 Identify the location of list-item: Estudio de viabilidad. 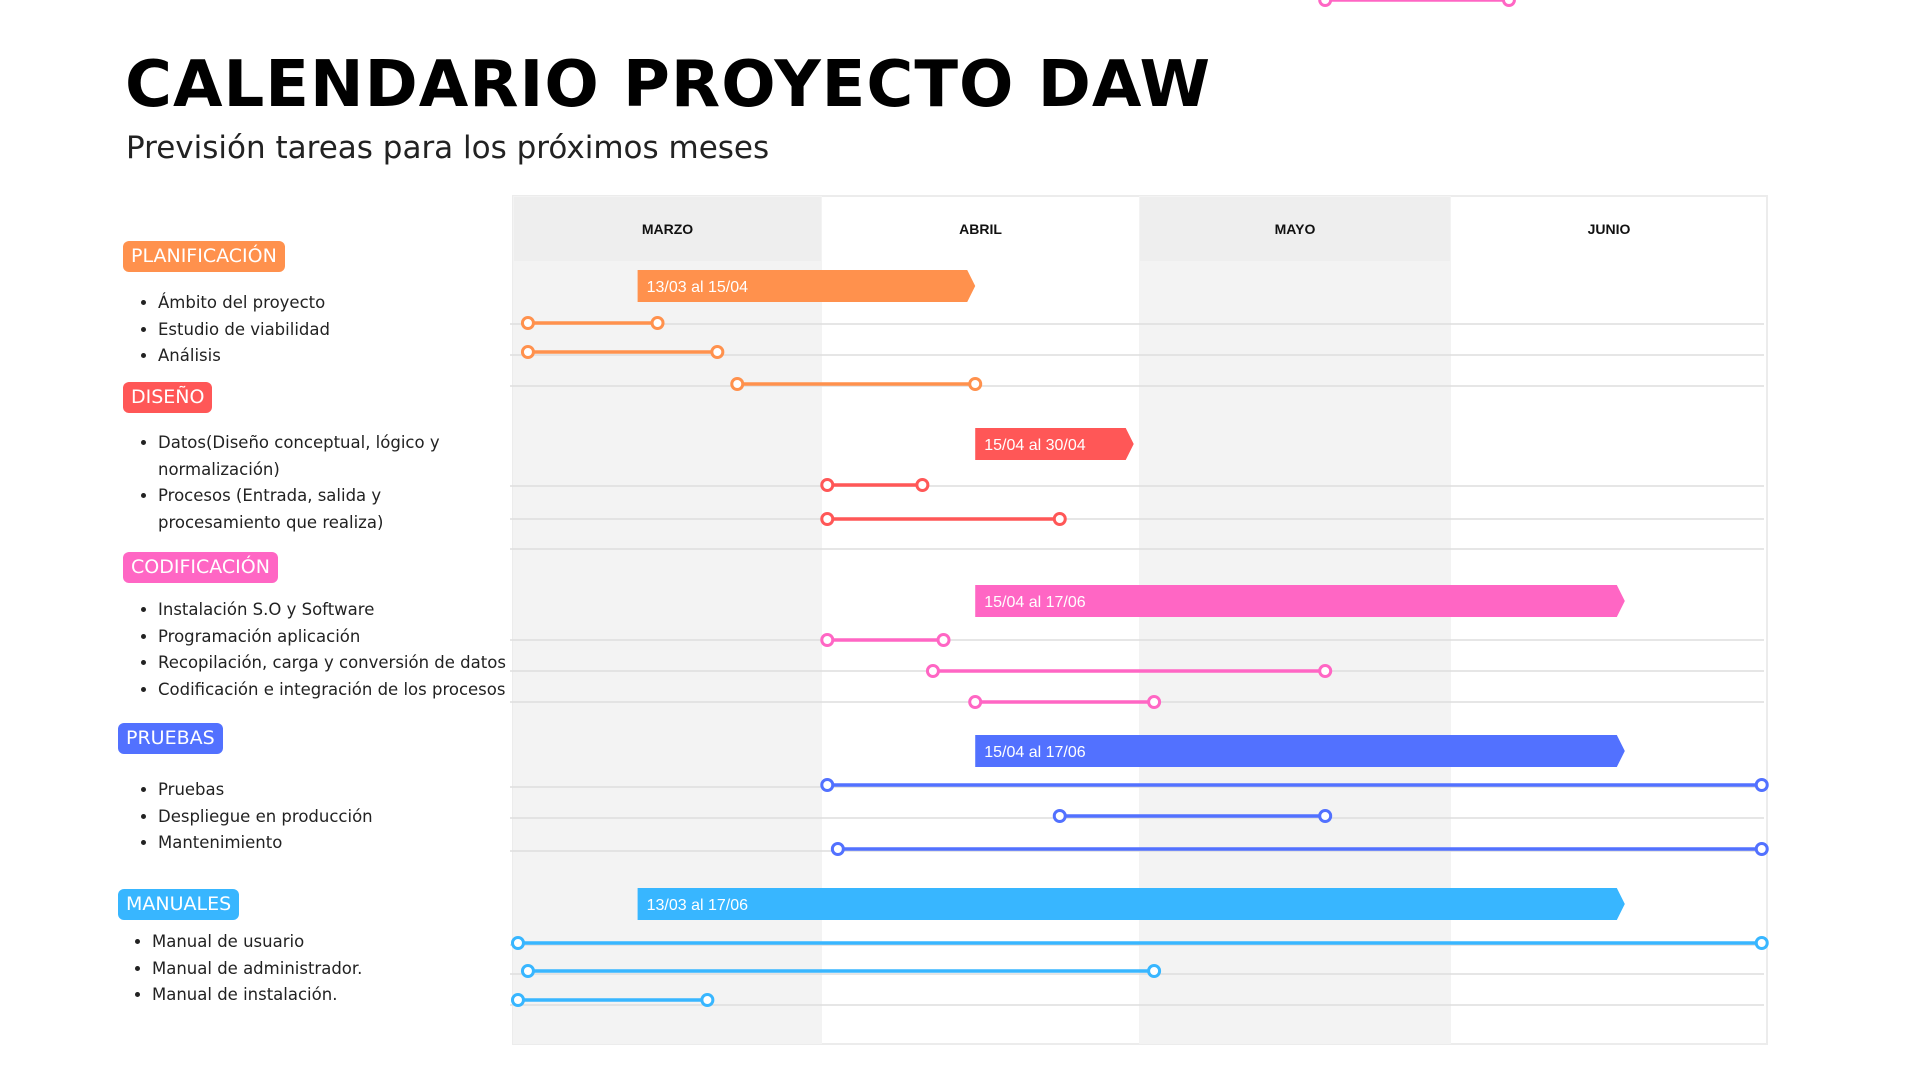
(328, 330).